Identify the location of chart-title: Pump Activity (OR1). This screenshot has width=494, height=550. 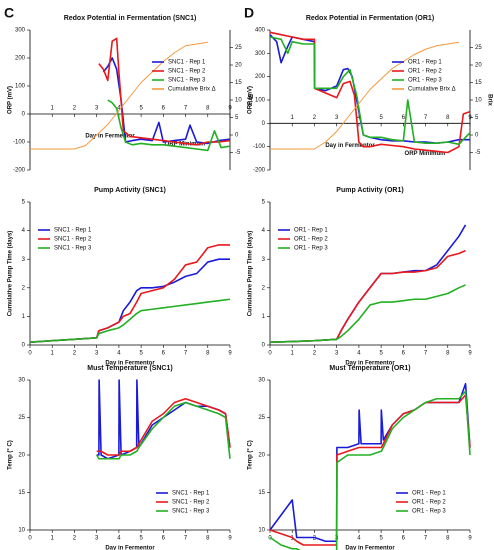
(369, 190).